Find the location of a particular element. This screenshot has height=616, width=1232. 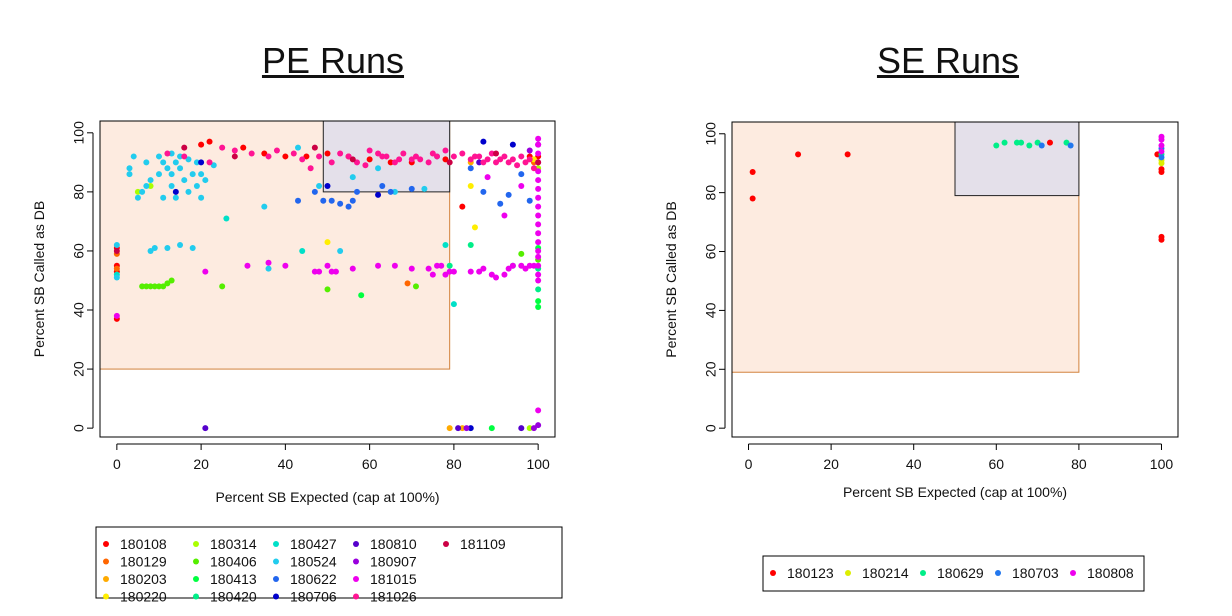

pe-x-axis-label: Percent SB Expected (cap at 100%) is located at coordinates (327, 497).